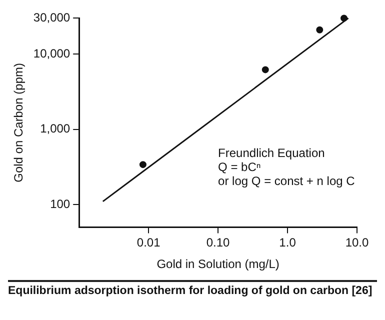  I want to click on y-tick-label: 100, so click(60, 203).